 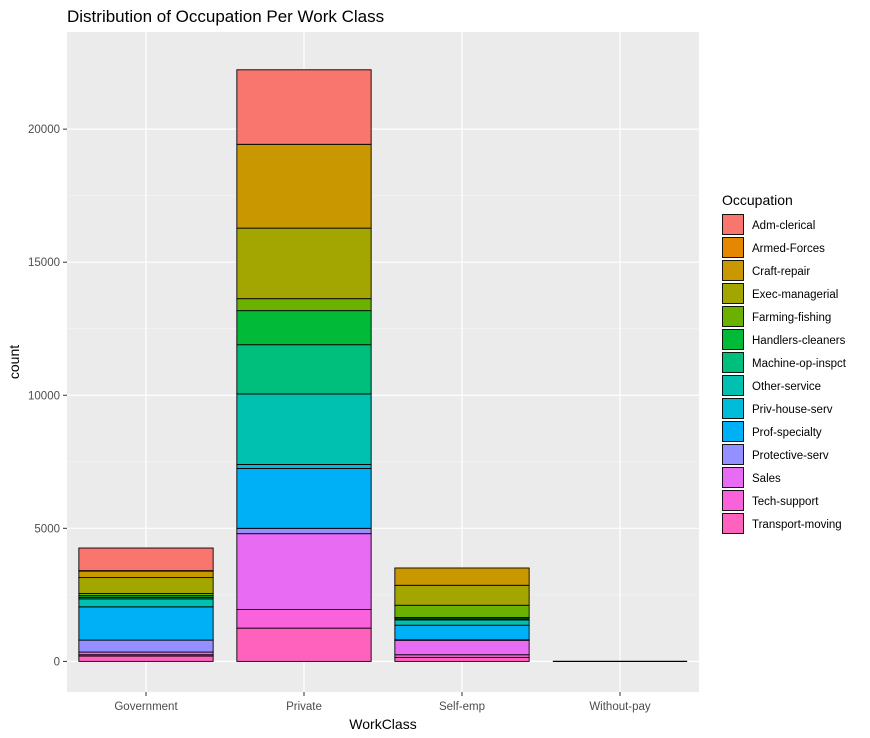 What do you see at coordinates (781, 272) in the screenshot?
I see `legend-label: Craft-repair` at bounding box center [781, 272].